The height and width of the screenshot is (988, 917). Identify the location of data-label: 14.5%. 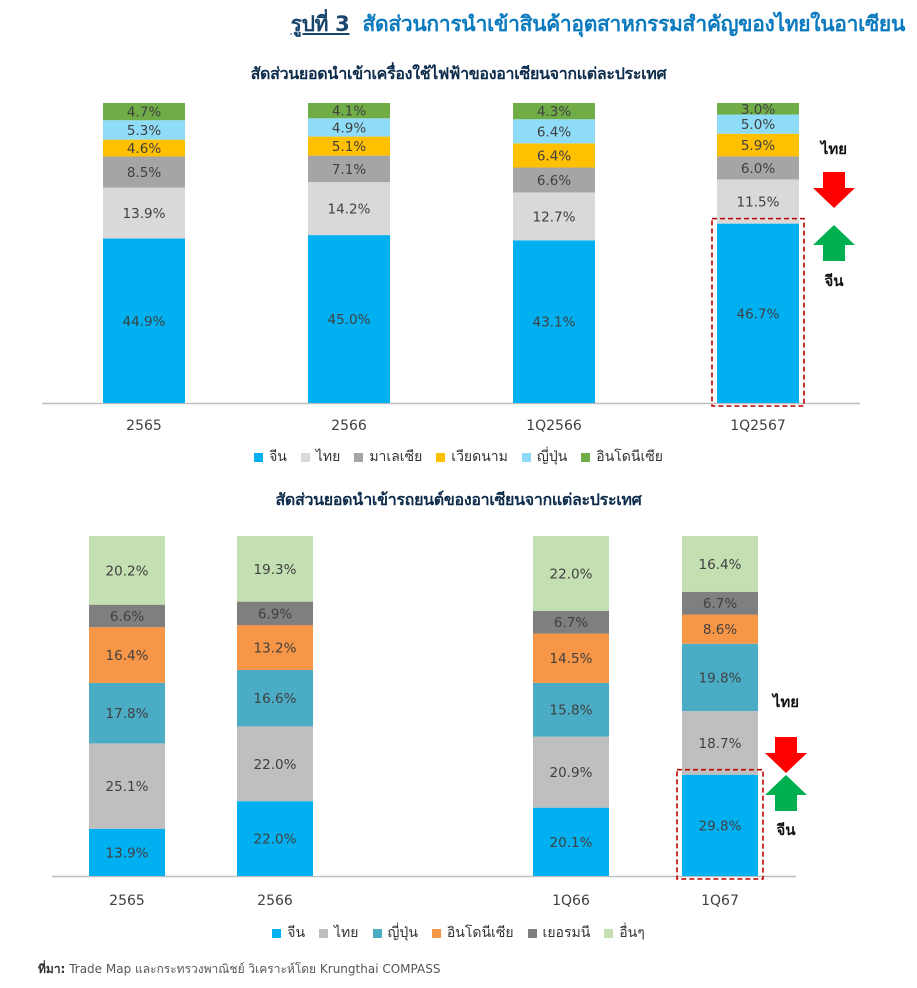
(571, 659).